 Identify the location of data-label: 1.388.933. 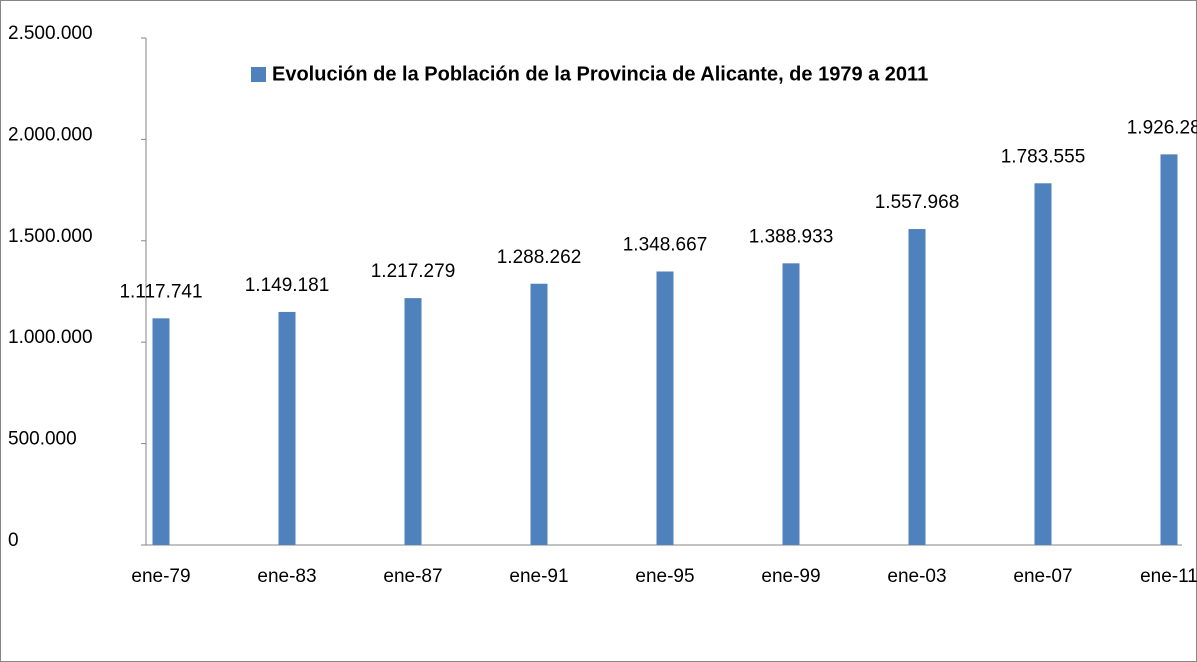
(791, 236).